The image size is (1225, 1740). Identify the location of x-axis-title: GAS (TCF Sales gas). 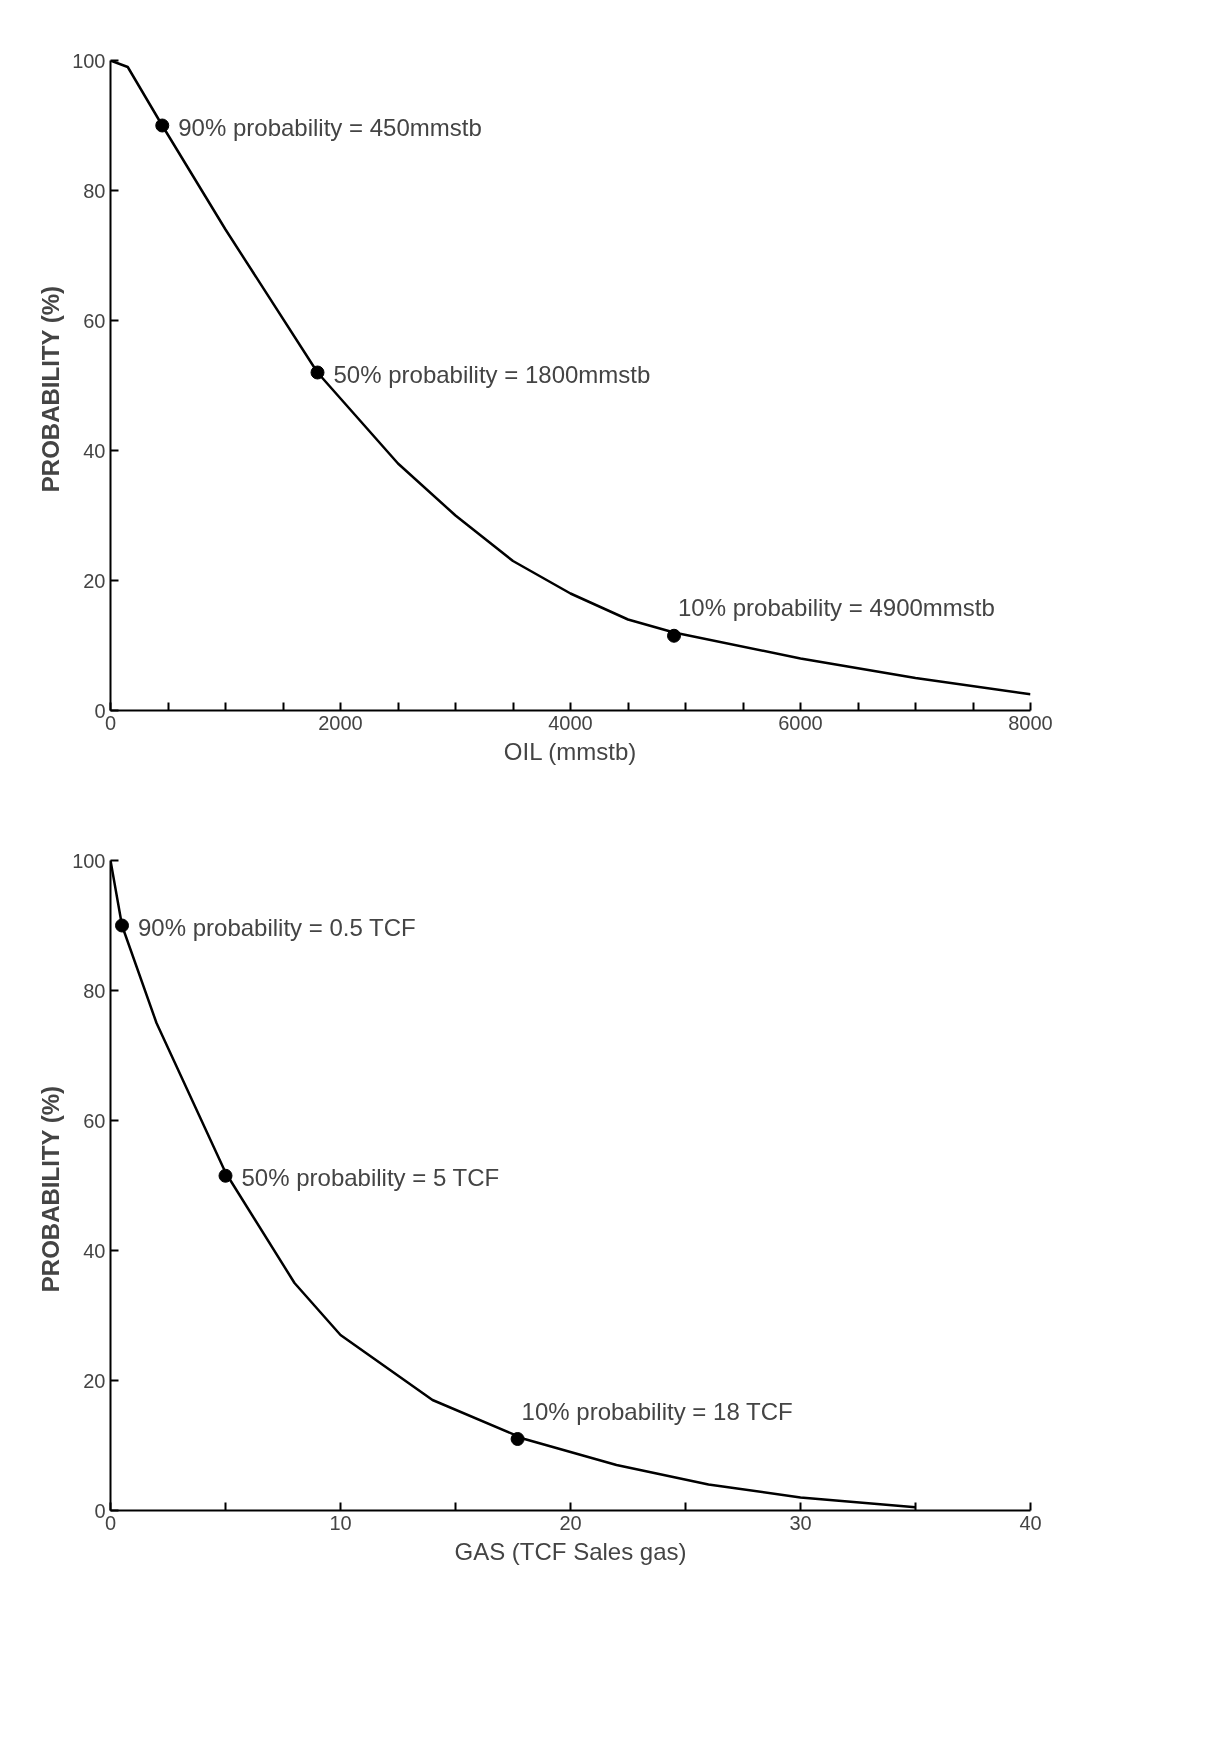
(570, 1551).